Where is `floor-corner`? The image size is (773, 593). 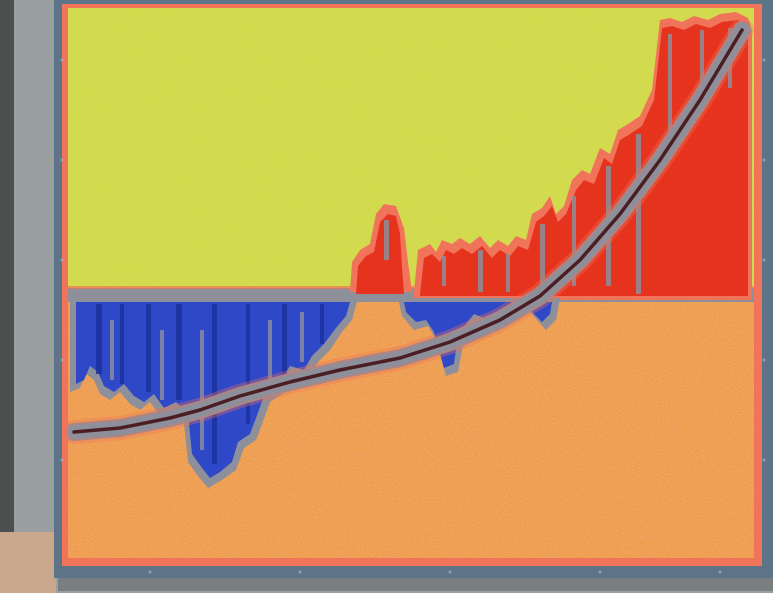 floor-corner is located at coordinates (28, 562).